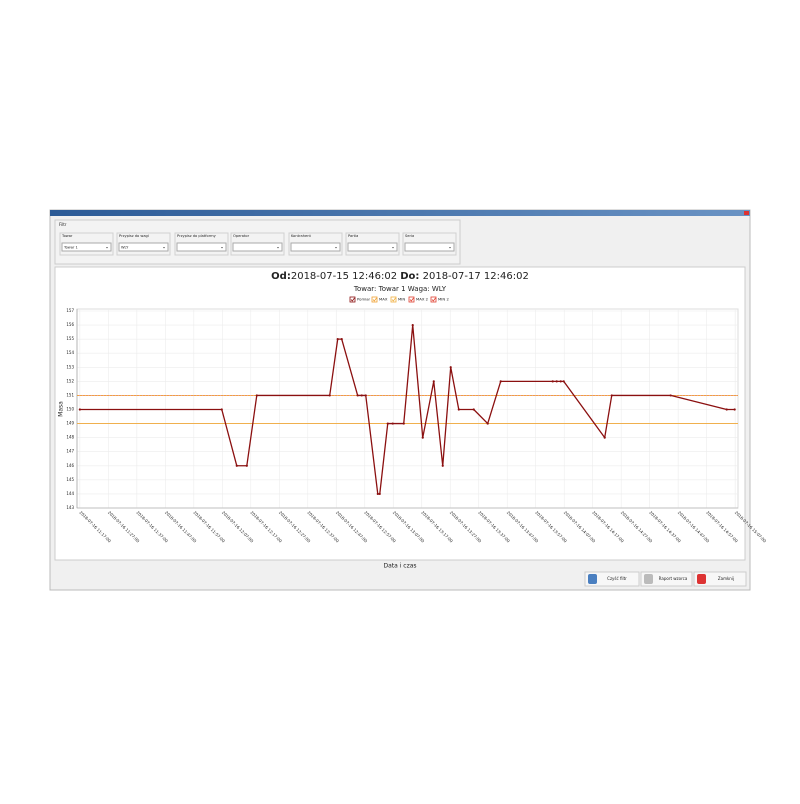  Describe the element at coordinates (353, 236) in the screenshot. I see `filter-label: Partia` at that location.